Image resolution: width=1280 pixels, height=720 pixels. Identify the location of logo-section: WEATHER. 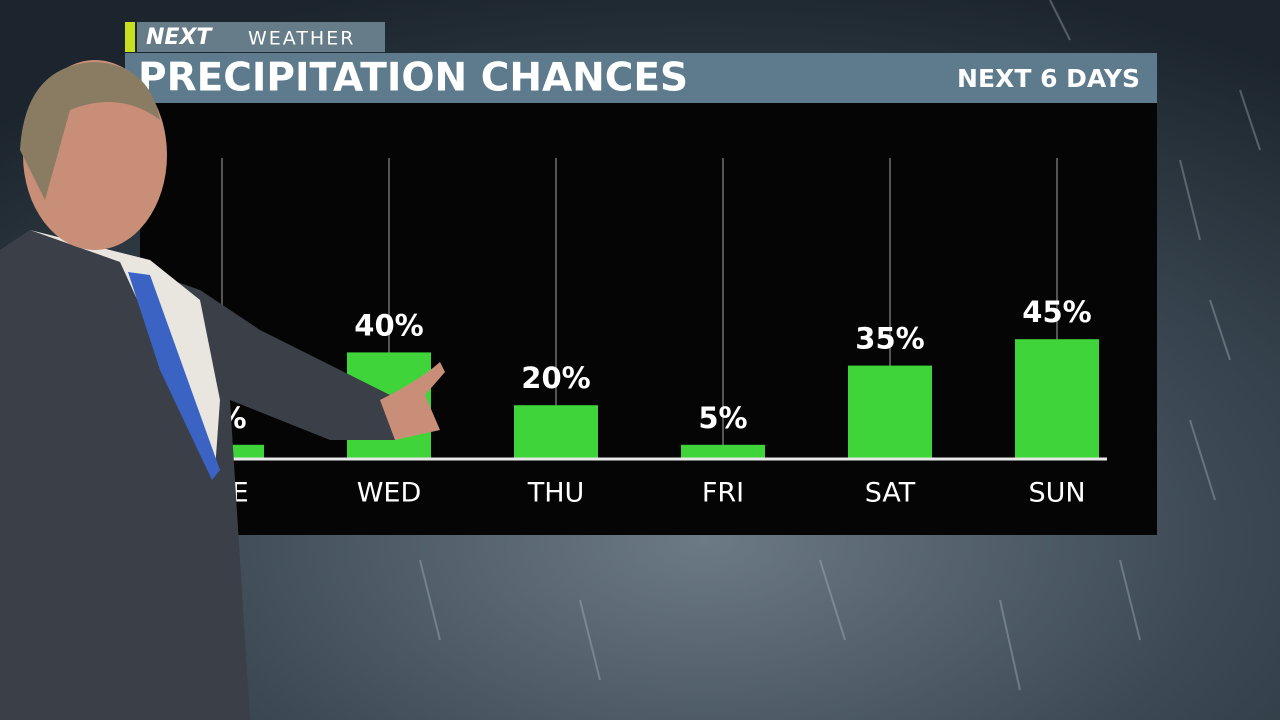
(301, 39).